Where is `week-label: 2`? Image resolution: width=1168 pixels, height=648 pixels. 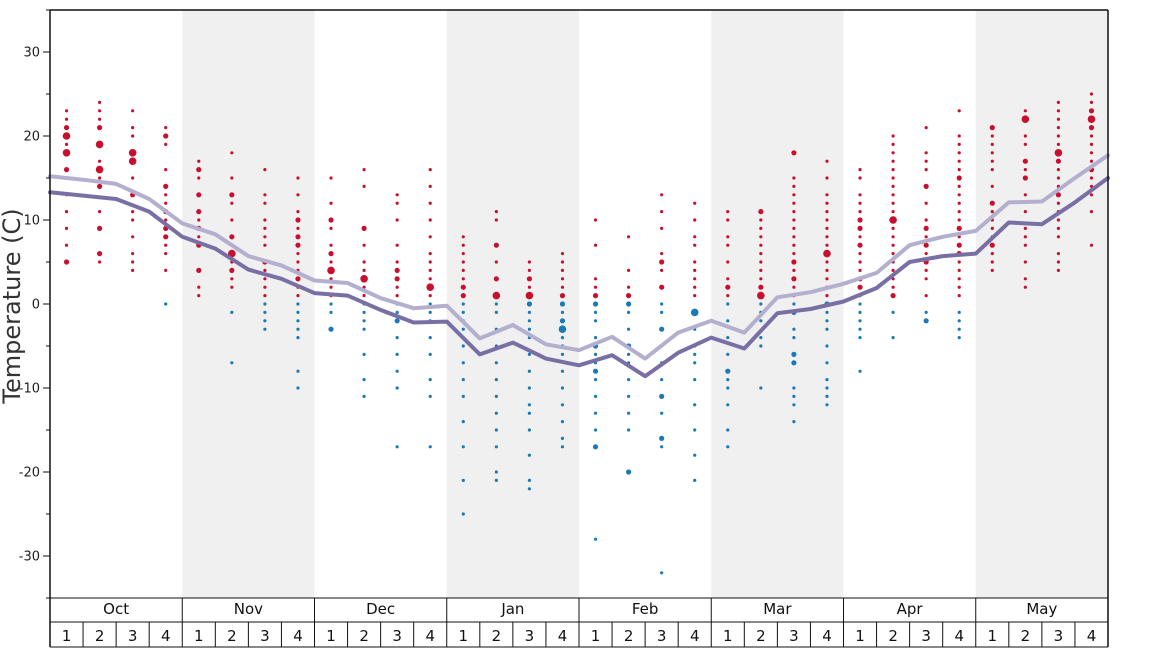
week-label: 2 is located at coordinates (761, 636).